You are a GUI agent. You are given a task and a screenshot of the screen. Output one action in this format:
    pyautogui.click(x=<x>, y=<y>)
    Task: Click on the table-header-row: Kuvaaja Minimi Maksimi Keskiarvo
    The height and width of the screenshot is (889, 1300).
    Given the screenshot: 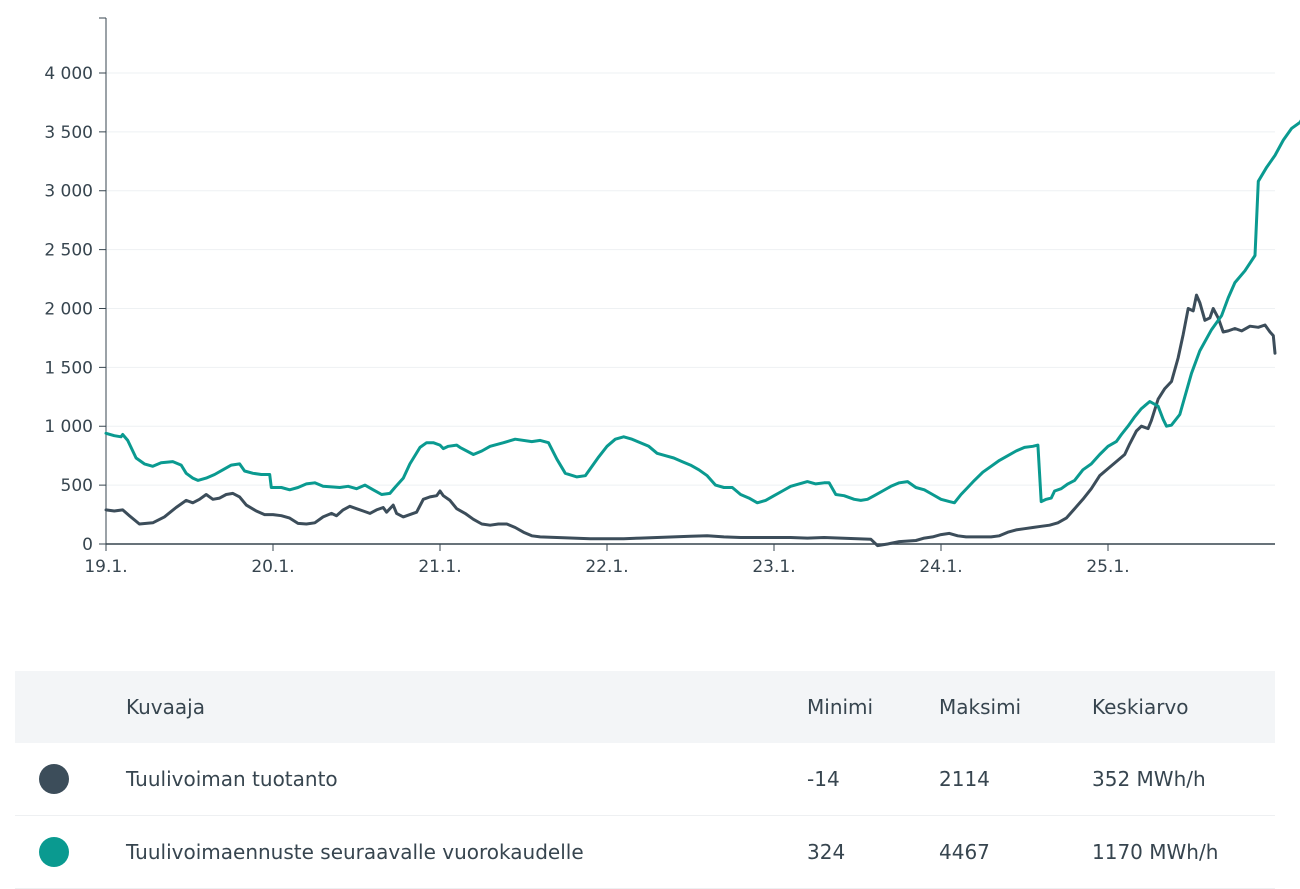 What is the action you would take?
    pyautogui.click(x=645, y=707)
    